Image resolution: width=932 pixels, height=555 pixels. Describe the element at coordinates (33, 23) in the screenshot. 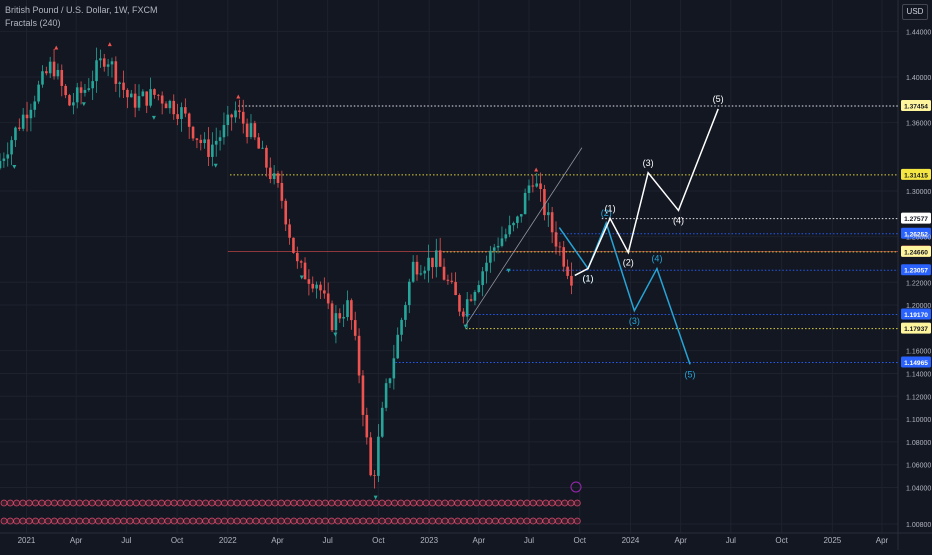

I see `indicator-label: Fractals (240)` at that location.